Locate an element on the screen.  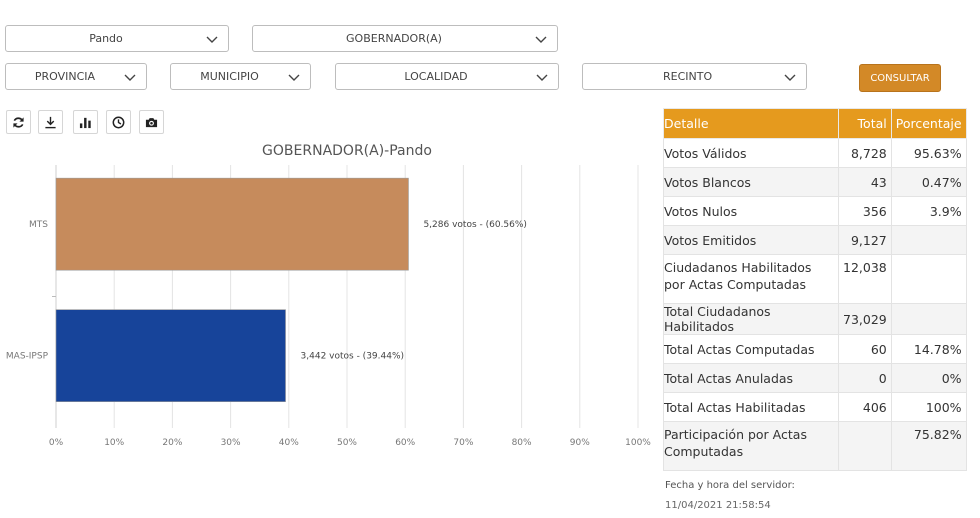
download-button is located at coordinates (50, 122).